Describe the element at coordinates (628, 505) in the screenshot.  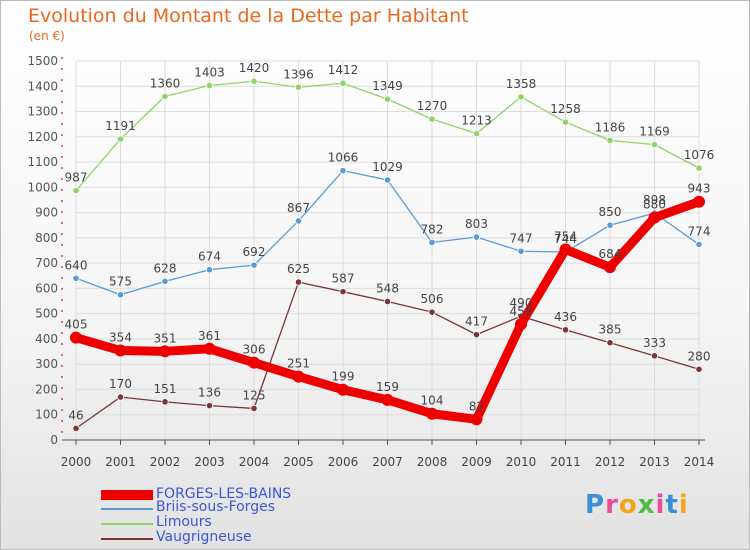
I see `logo-letter: o` at that location.